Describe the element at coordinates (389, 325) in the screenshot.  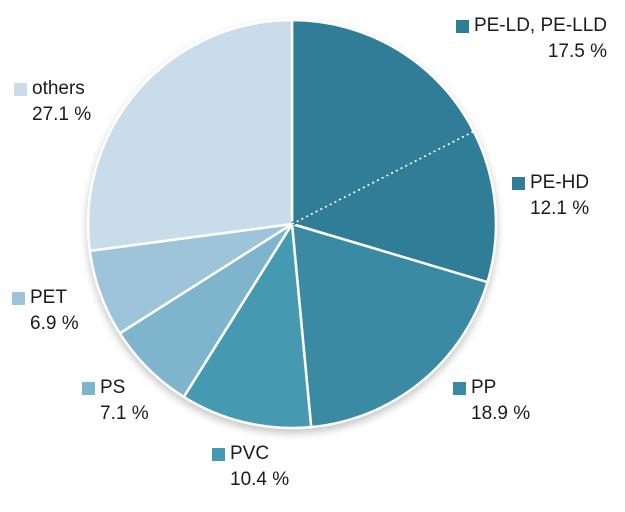
I see `pie-slice-pp` at that location.